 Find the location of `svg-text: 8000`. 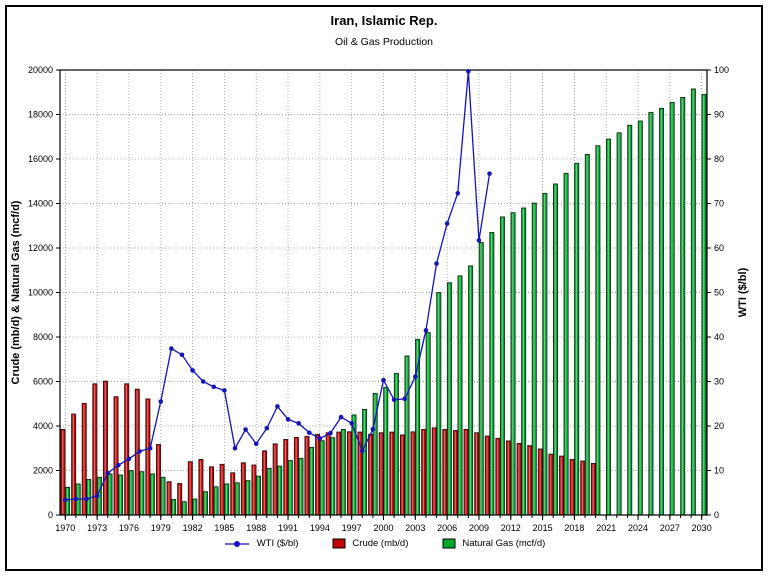

svg-text: 8000 is located at coordinates (43, 337).